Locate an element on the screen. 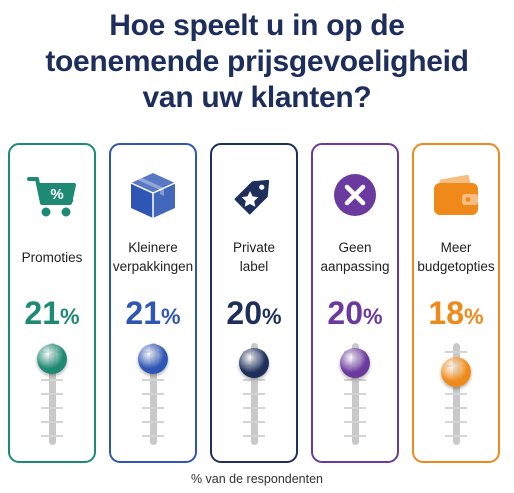 The width and height of the screenshot is (514, 493). option-label-line: Kleinere is located at coordinates (153, 247).